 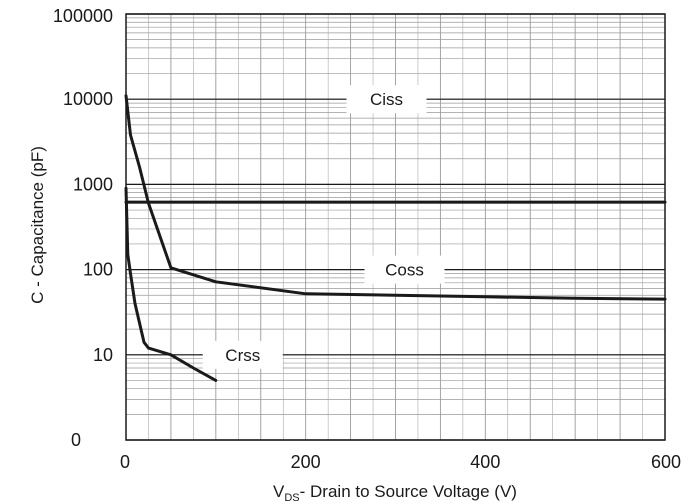 I want to click on x-tick-label: 400, so click(x=485, y=462).